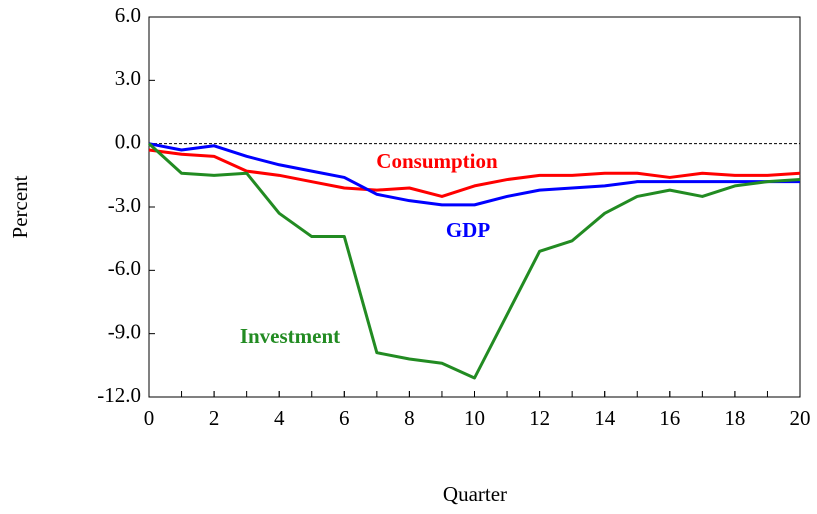  What do you see at coordinates (734, 418) in the screenshot?
I see `x-tick-label: 18` at bounding box center [734, 418].